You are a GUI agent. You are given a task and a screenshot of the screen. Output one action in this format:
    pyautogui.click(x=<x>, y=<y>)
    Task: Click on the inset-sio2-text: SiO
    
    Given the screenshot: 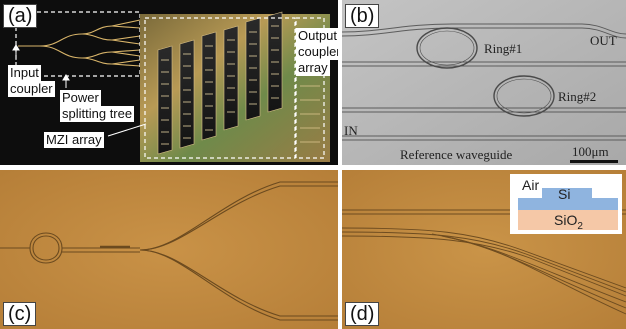 What is the action you would take?
    pyautogui.click(x=566, y=220)
    